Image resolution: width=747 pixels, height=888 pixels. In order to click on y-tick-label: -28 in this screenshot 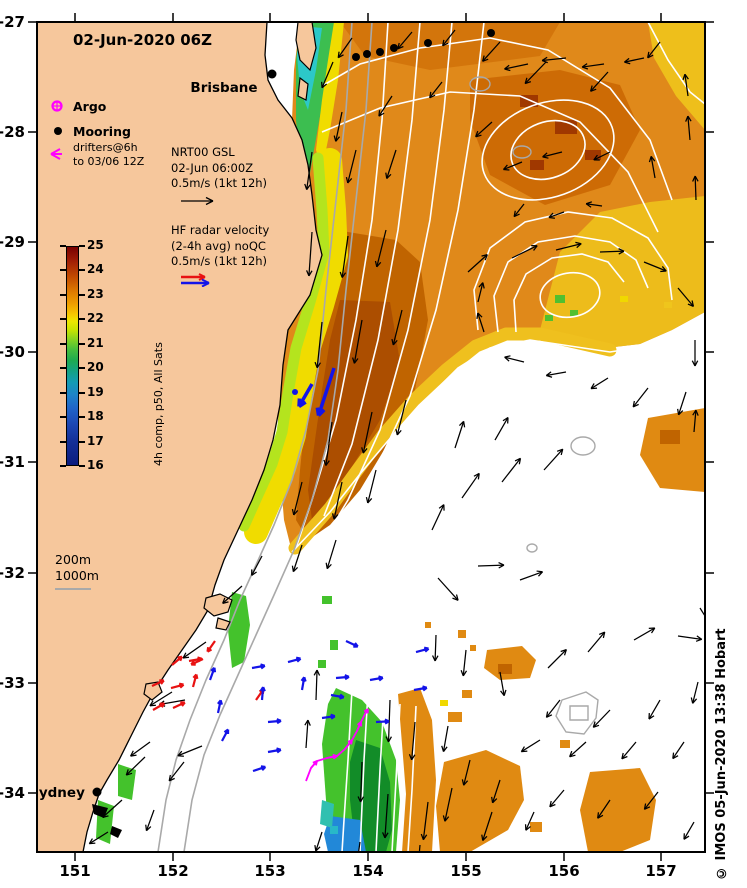, I will do `click(12, 132)`.